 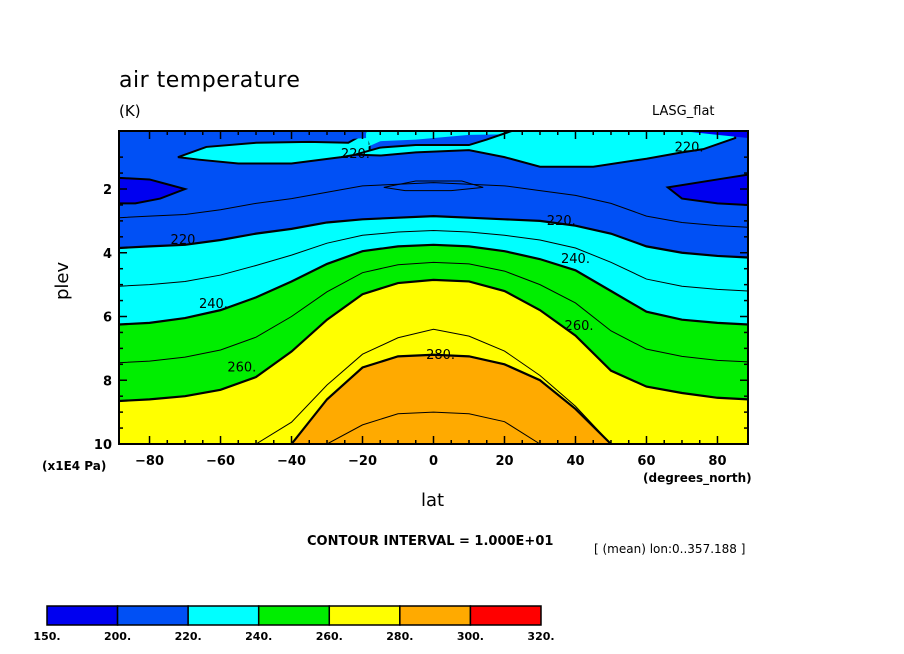 I want to click on y-axis-units: (x1E4 Pa), so click(x=74, y=466).